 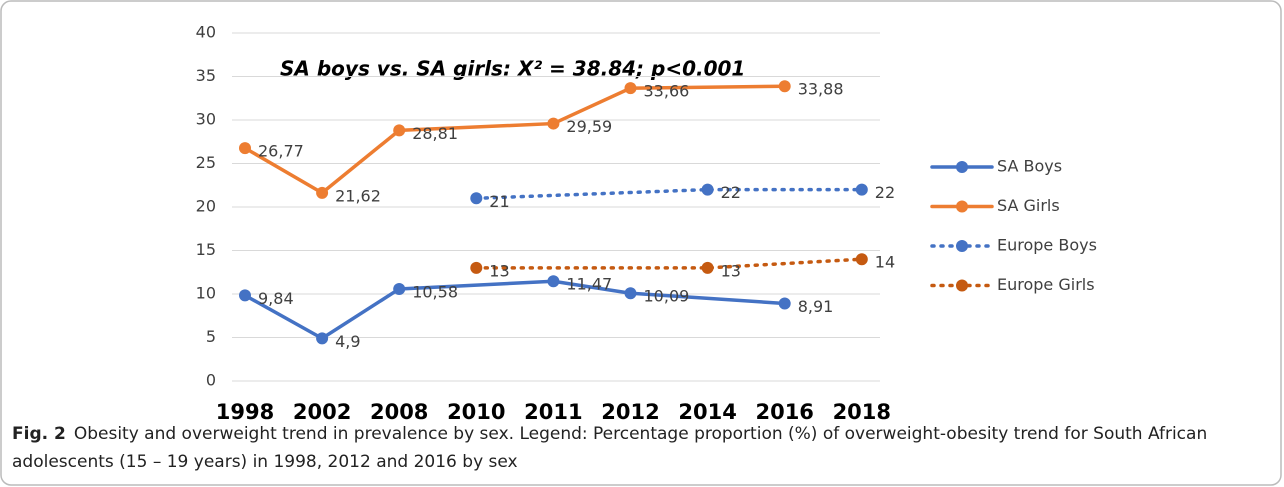 I want to click on y-tick-label: 15, so click(x=206, y=249).